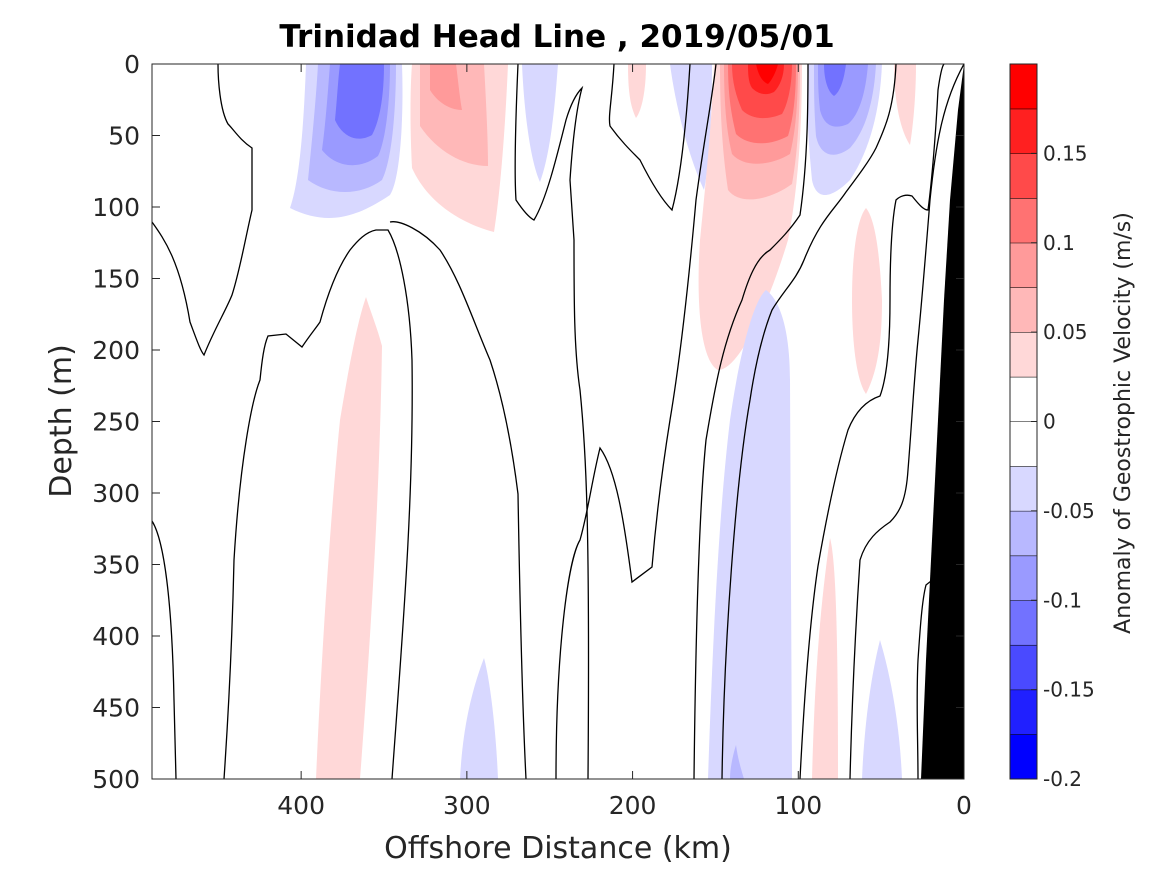 This screenshot has width=1167, height=875. I want to click on y-tick-label: 150, so click(116, 279).